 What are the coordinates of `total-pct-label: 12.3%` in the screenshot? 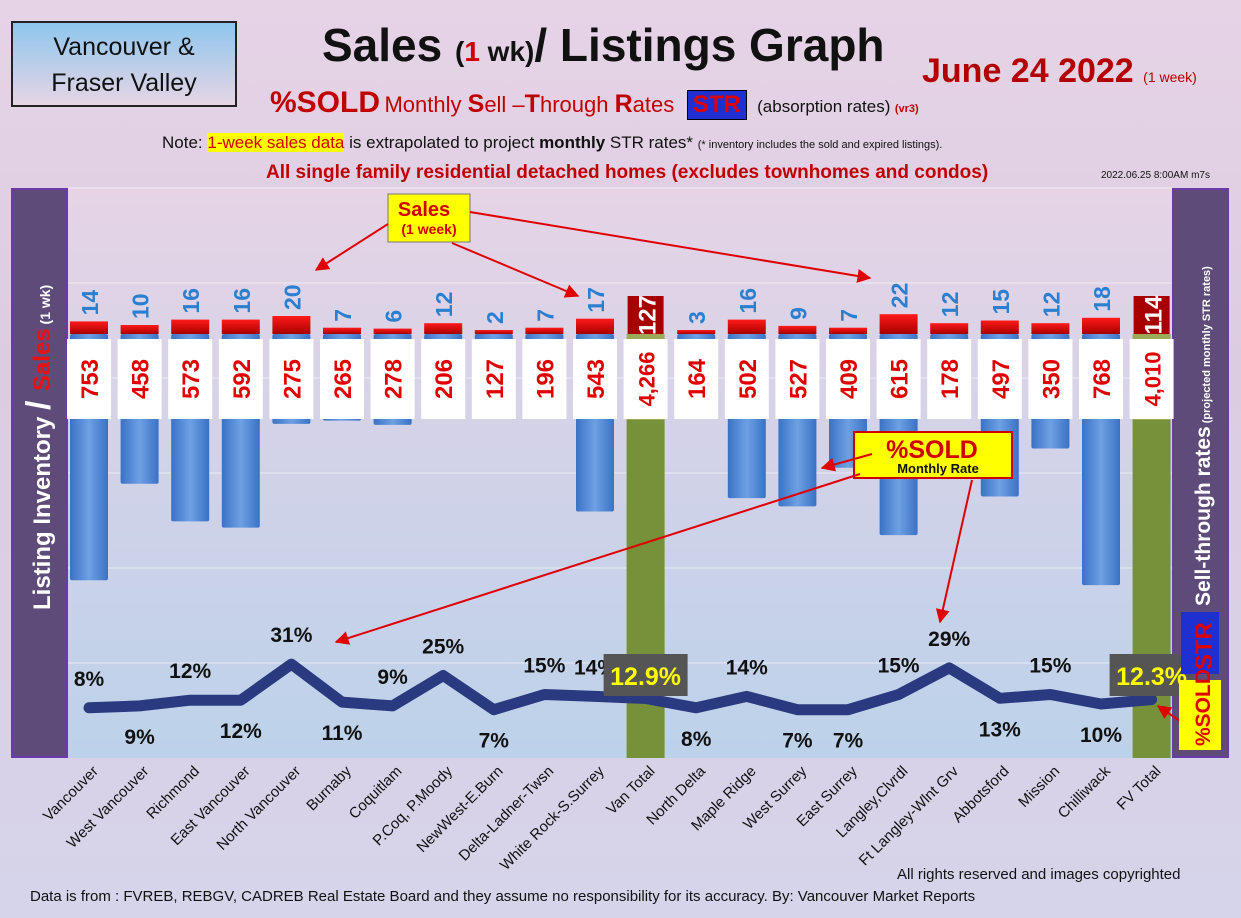 It's located at (1151, 677).